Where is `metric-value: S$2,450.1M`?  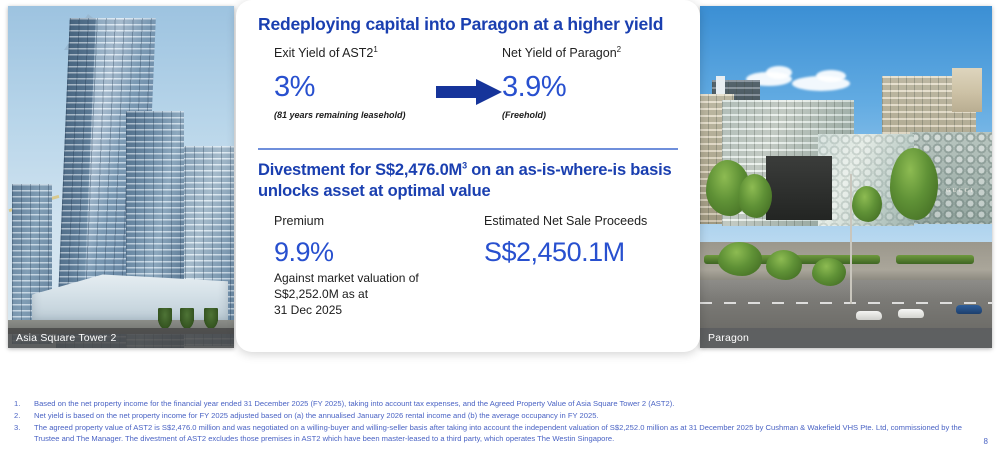 metric-value: S$2,450.1M is located at coordinates (554, 252).